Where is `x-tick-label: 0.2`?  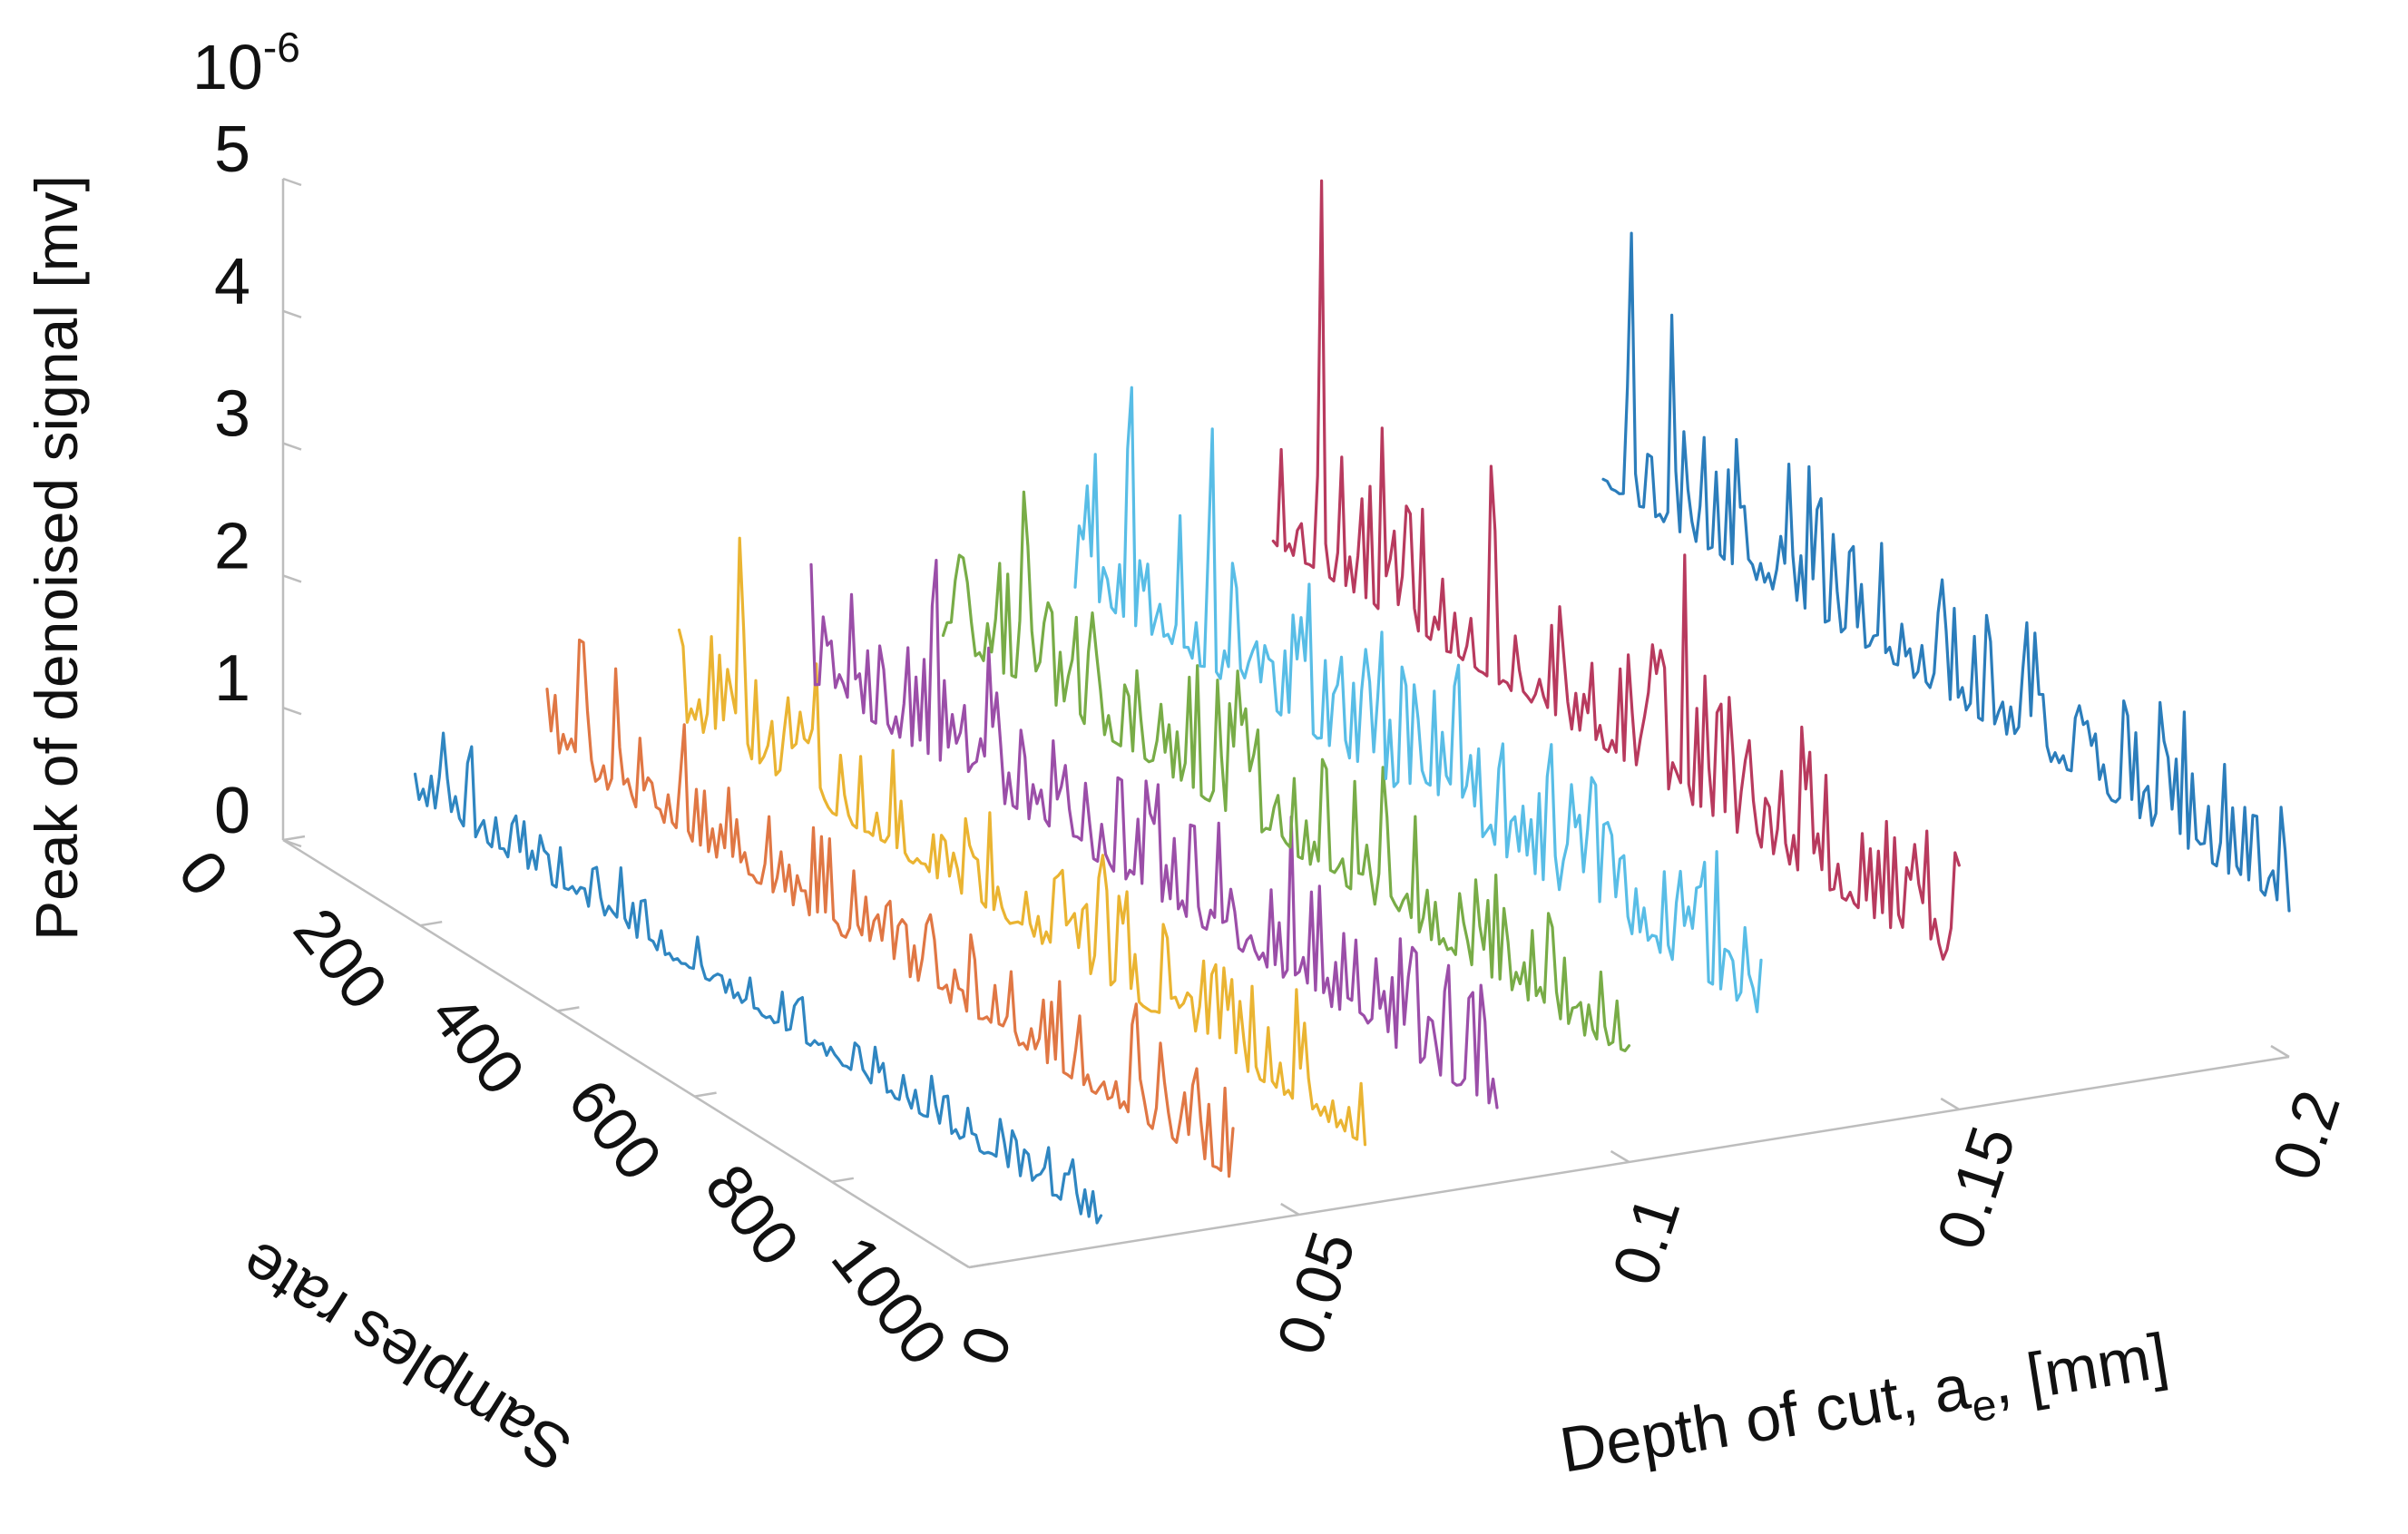
x-tick-label: 0.2 is located at coordinates (2307, 1135).